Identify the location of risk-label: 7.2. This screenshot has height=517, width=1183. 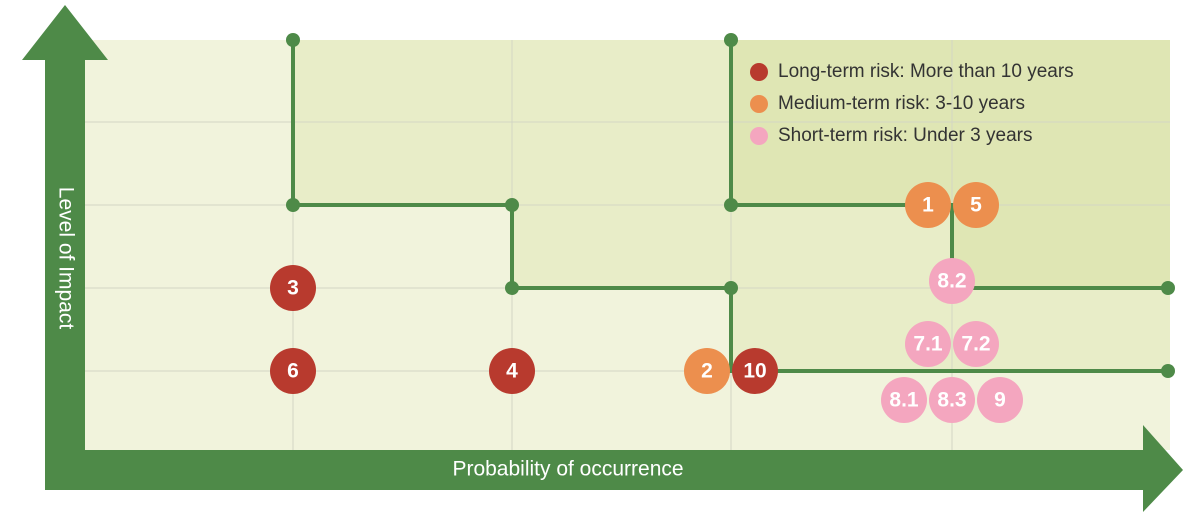
(975, 344).